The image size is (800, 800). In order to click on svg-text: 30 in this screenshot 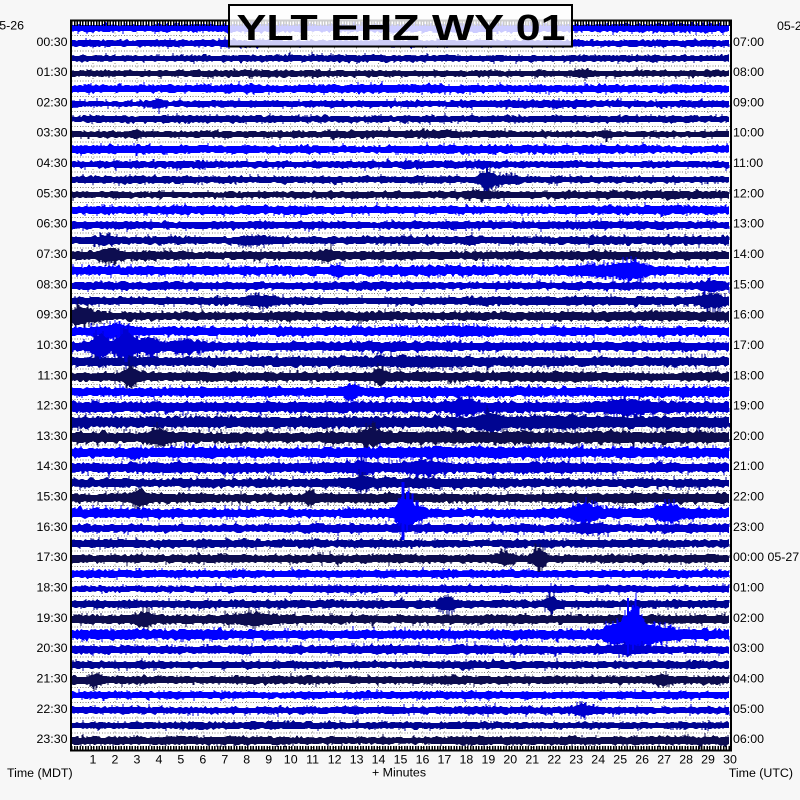, I will do `click(730, 760)`.